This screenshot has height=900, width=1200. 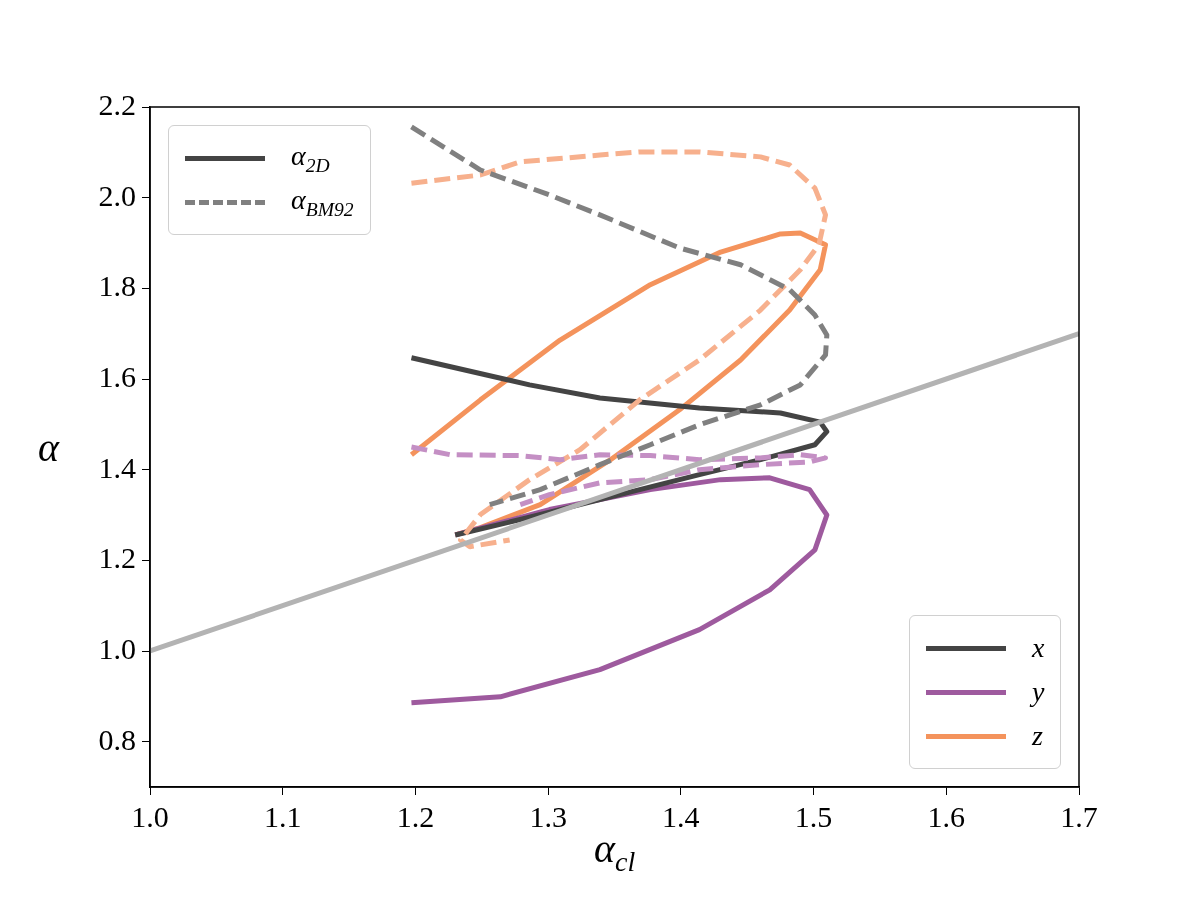 I want to click on y-axis-title: α, so click(x=48, y=447).